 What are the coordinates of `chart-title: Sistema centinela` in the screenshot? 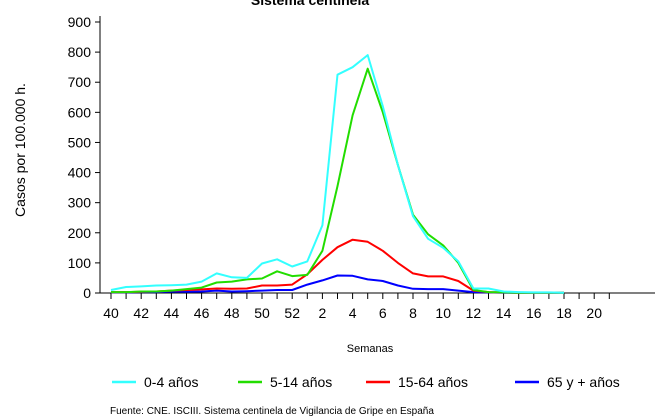 It's located at (310, 4).